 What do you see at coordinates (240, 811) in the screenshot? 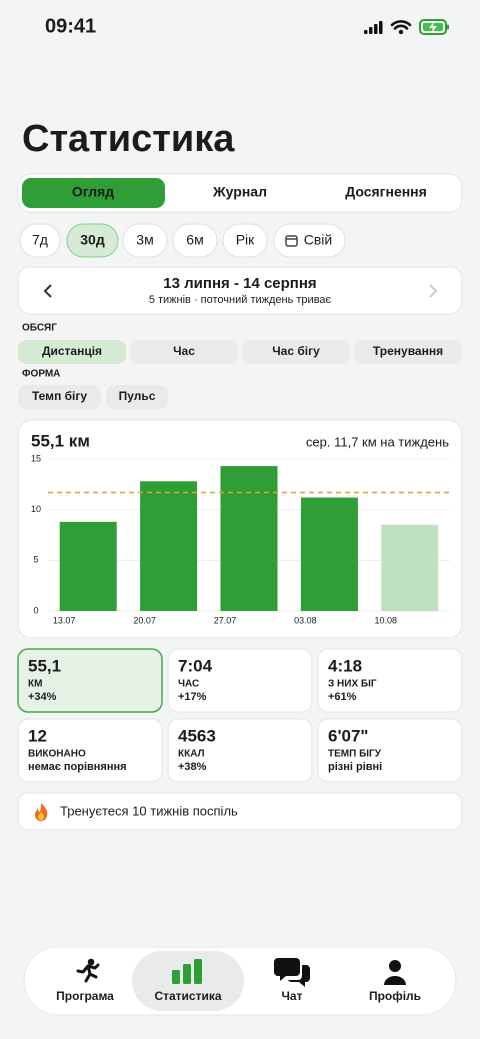
I see `streak-card` at bounding box center [240, 811].